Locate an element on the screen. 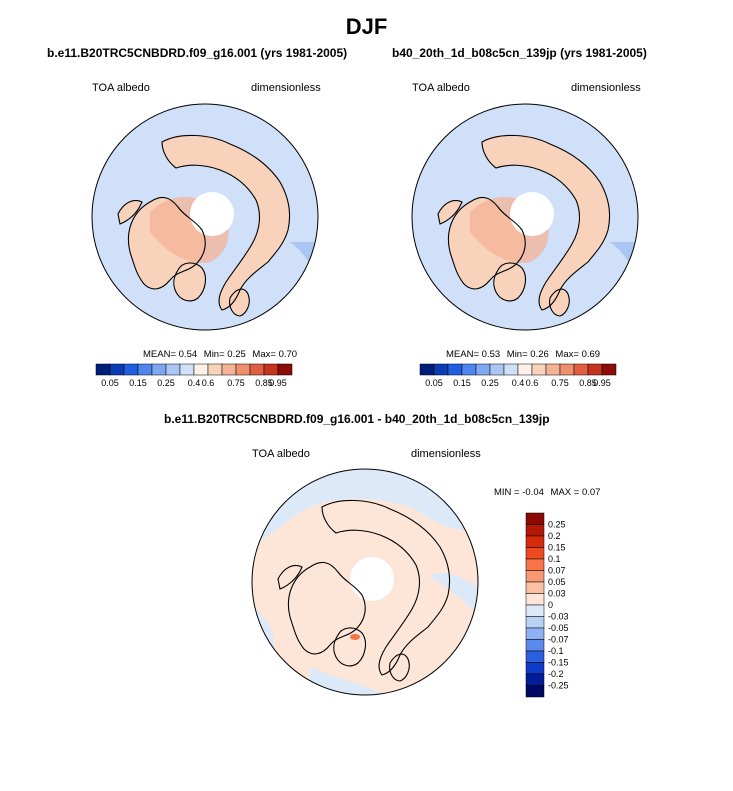 This screenshot has width=733, height=791. diff-colorbar-label: -0.2 is located at coordinates (556, 674).